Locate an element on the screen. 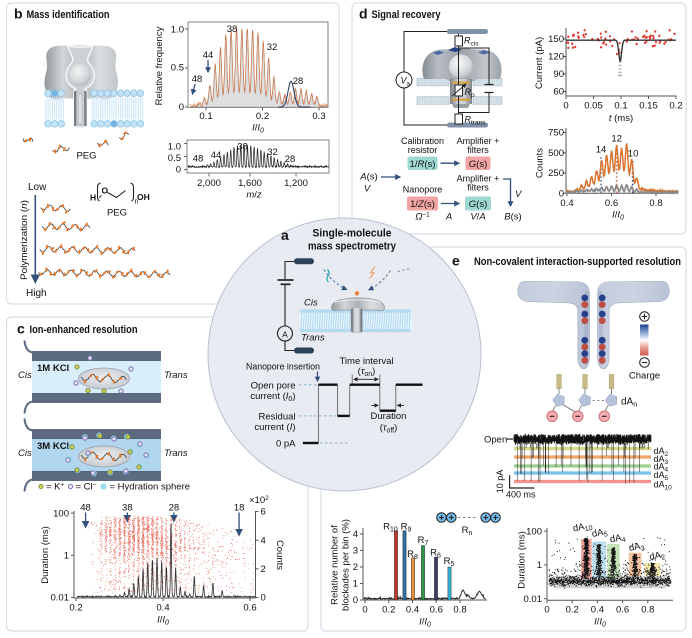 This screenshot has height=638, width=692. svg-text: Charge is located at coordinates (644, 376).